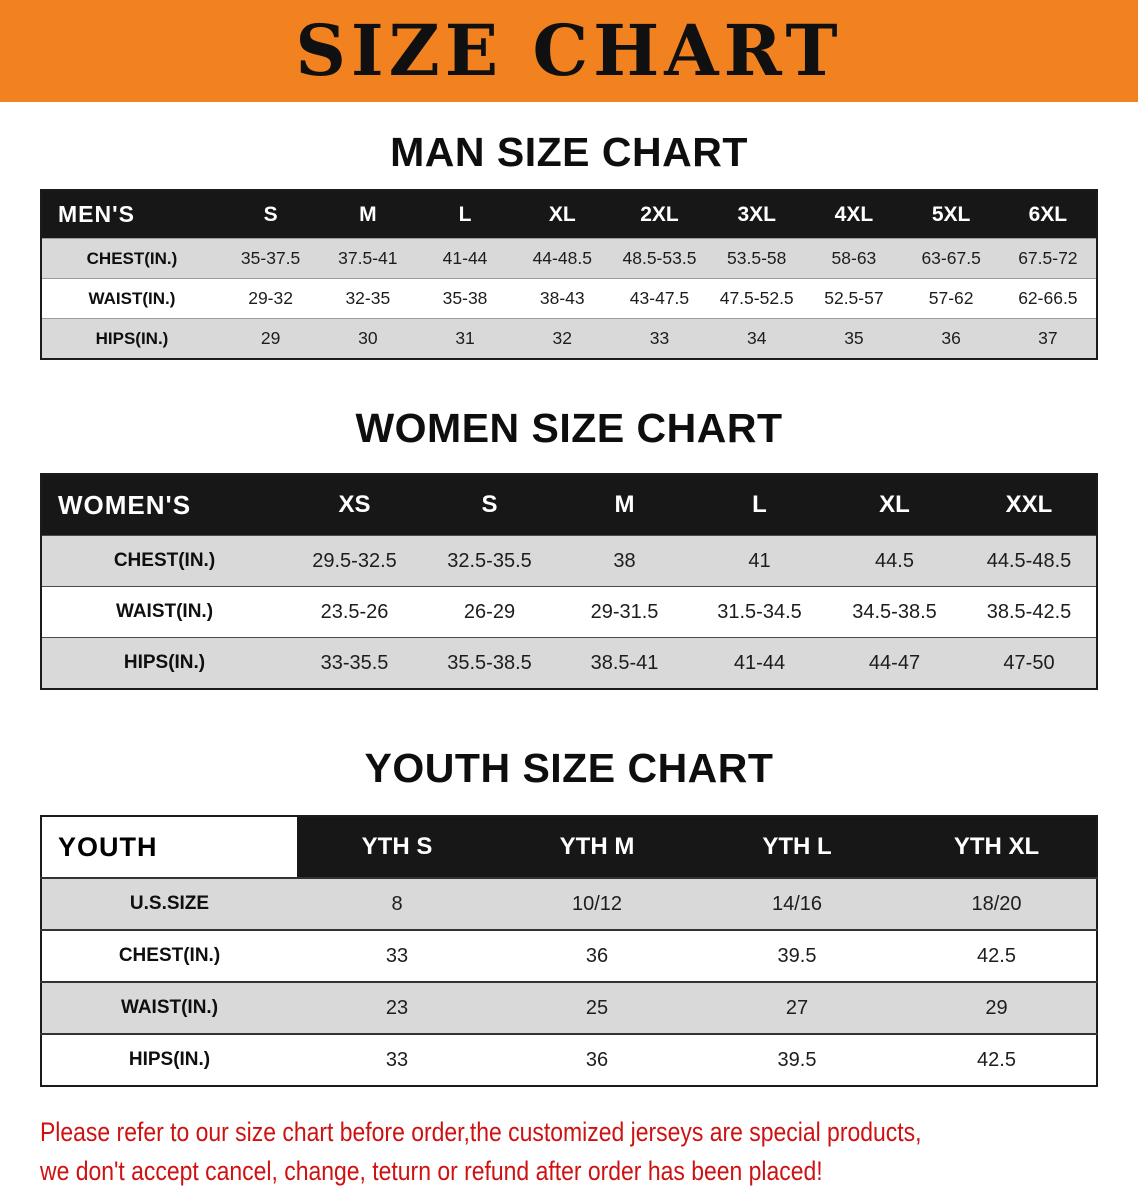  What do you see at coordinates (1048, 258) in the screenshot?
I see `size-value: 67.5-72` at bounding box center [1048, 258].